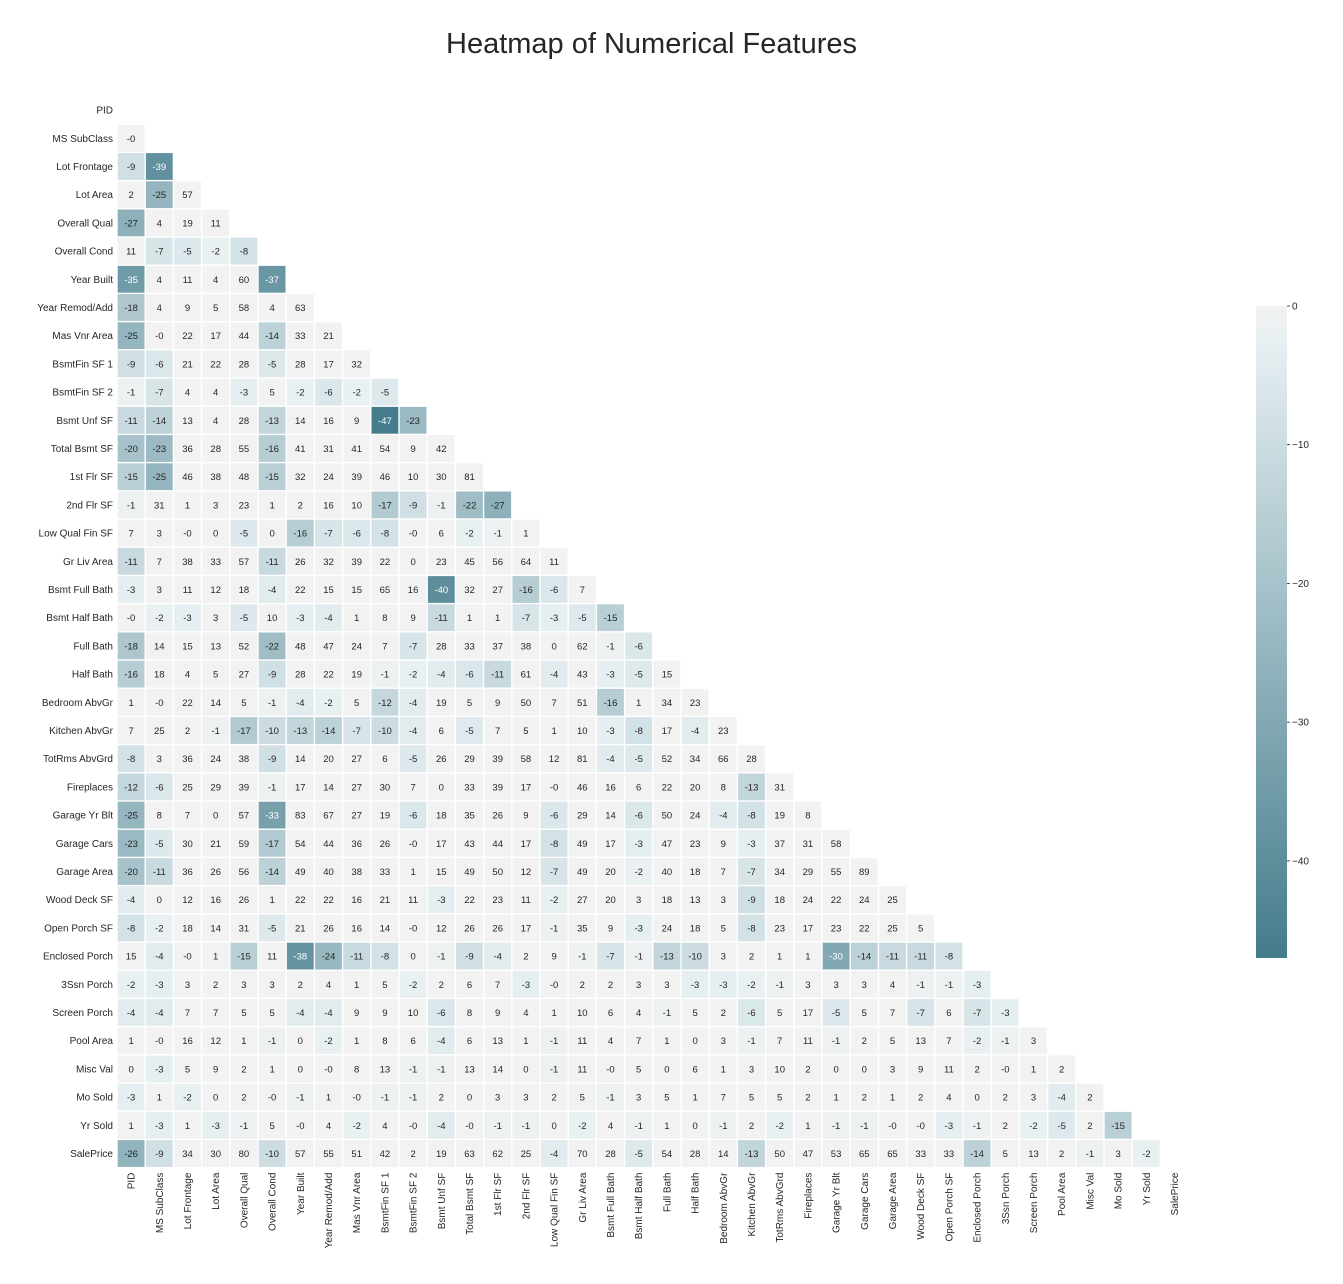  Describe the element at coordinates (91, 477) in the screenshot. I see `y-label-1st-flr-sf: 1st Flr SF` at that location.